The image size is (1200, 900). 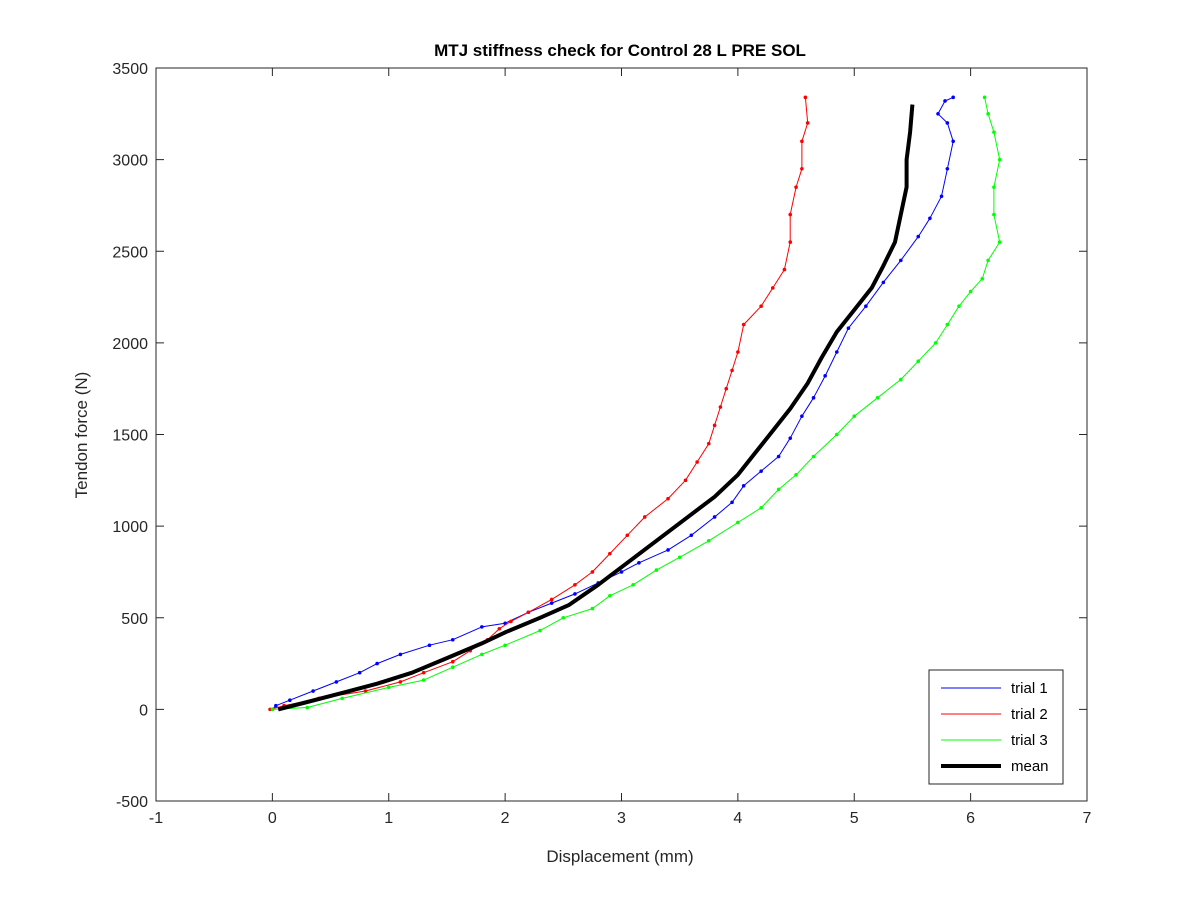 What do you see at coordinates (143, 710) in the screenshot?
I see `y-tick-label: 0` at bounding box center [143, 710].